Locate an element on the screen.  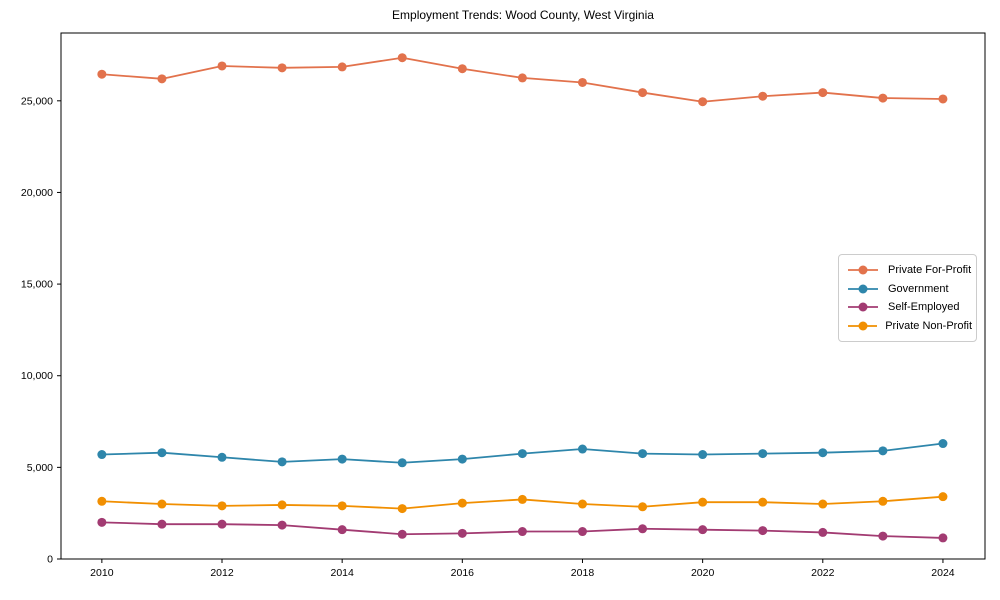
data-point-private-for-profit-2019 is located at coordinates (643, 93).